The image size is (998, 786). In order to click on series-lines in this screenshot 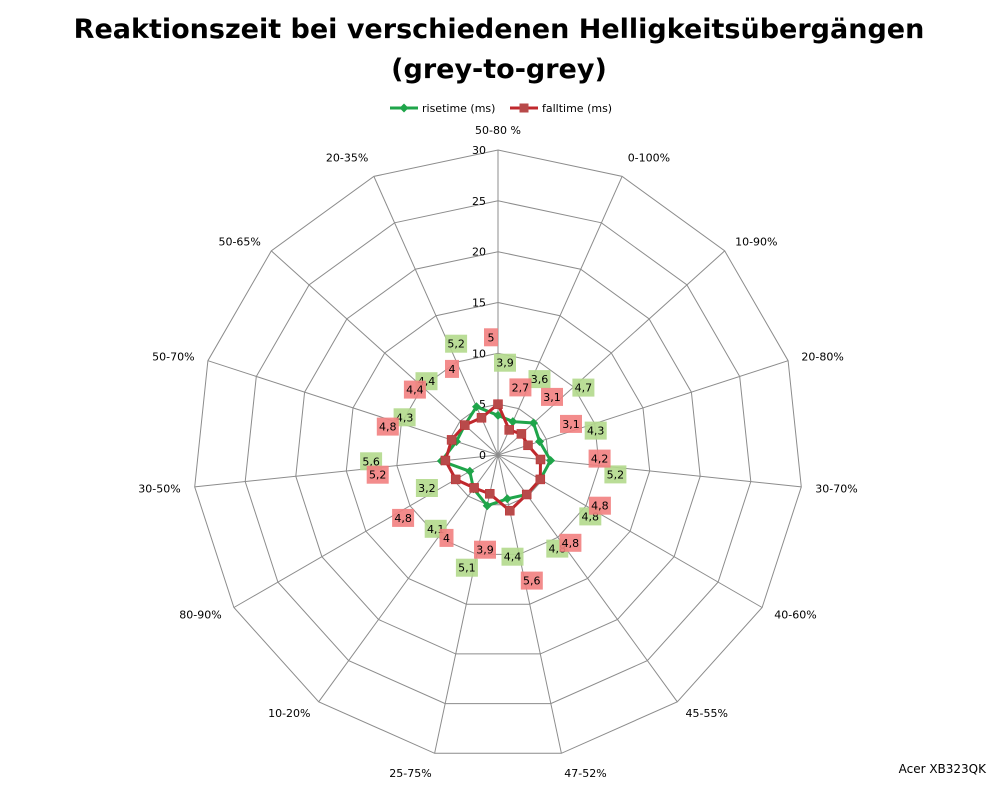, I will do `click(496, 457)`.